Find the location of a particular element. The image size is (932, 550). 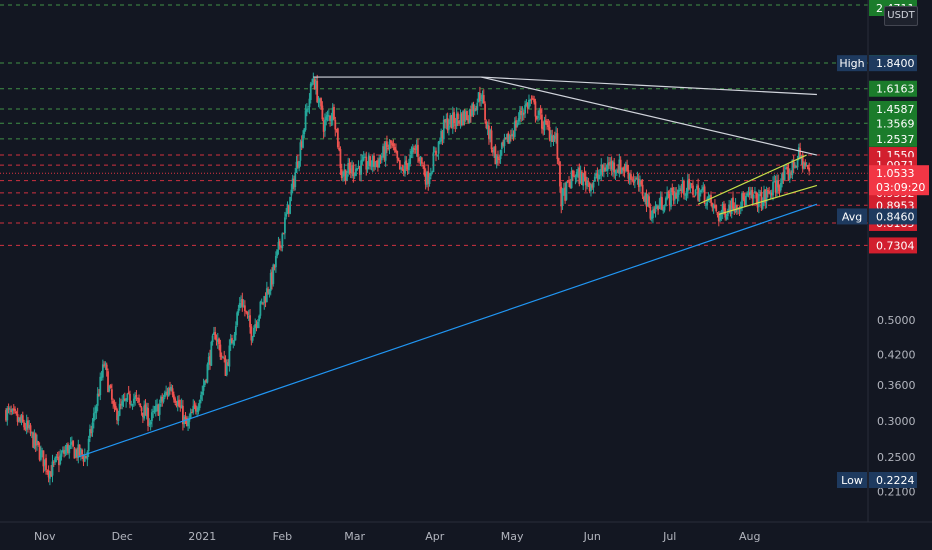

marker-avg-value: 0.8460 is located at coordinates (895, 216).